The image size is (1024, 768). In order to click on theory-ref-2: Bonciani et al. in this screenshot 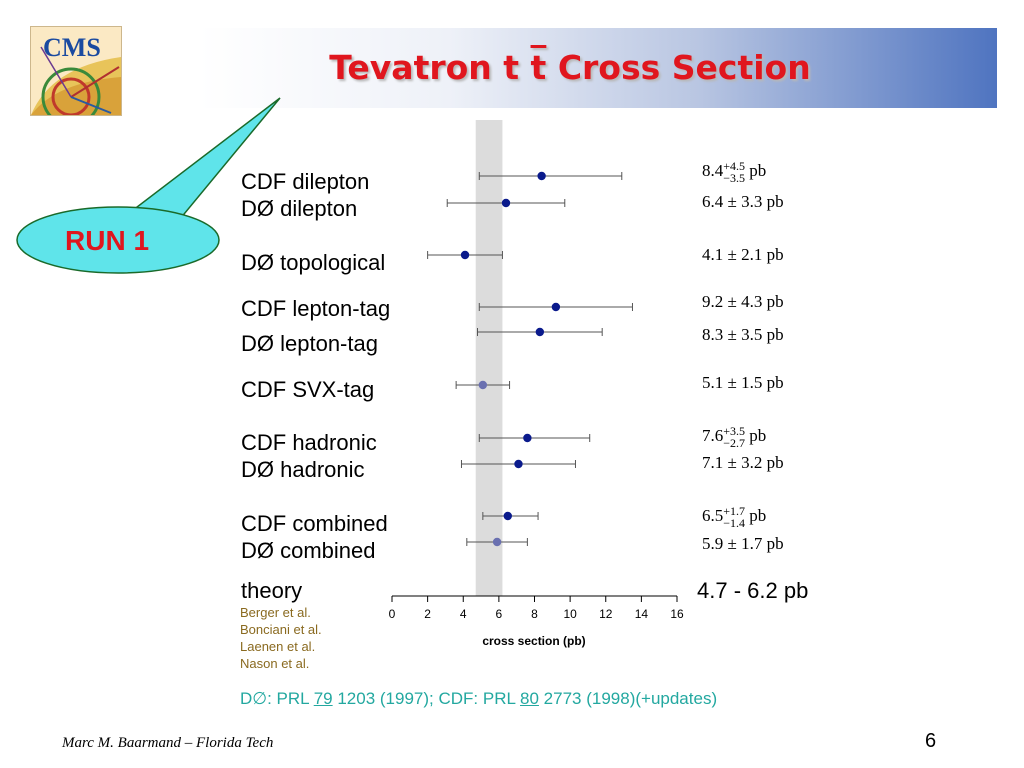, I will do `click(281, 629)`.